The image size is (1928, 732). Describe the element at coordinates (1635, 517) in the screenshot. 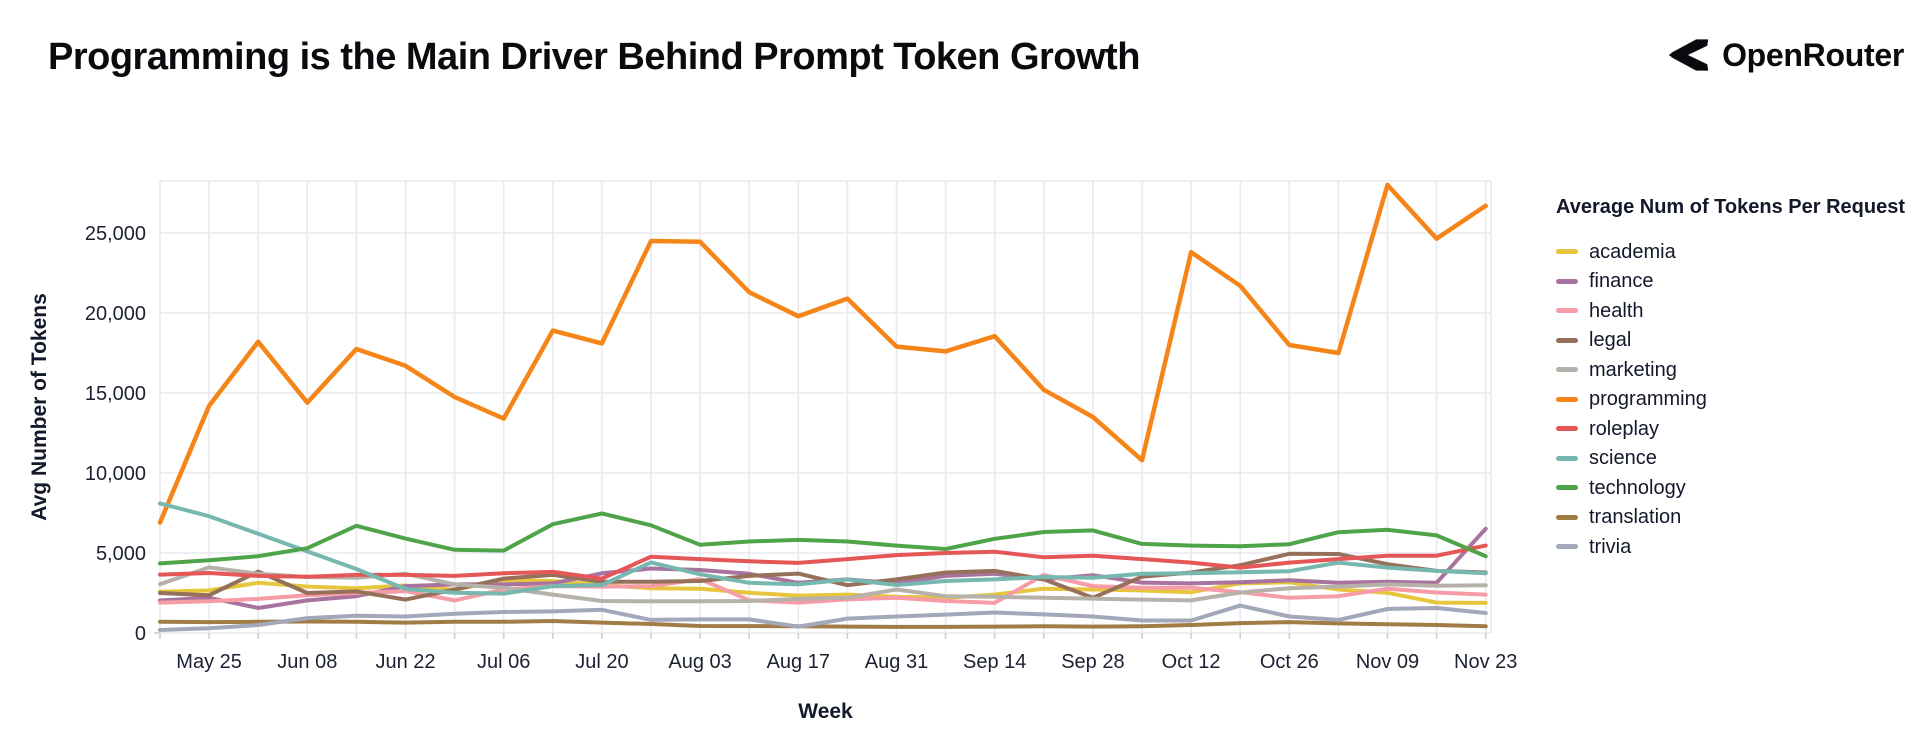

I see `legend-label-translation: translation` at that location.